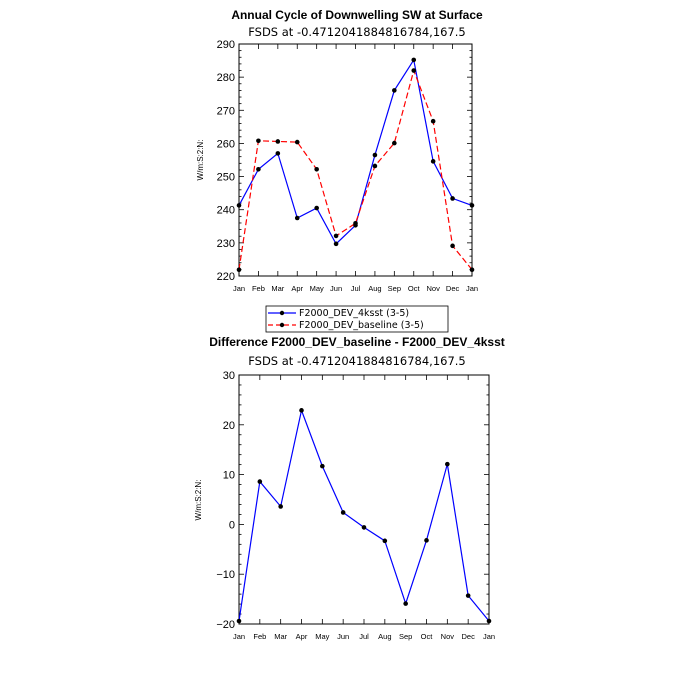 The image size is (675, 675). What do you see at coordinates (405, 636) in the screenshot?
I see `bottom-xtick-label: Sep` at bounding box center [405, 636].